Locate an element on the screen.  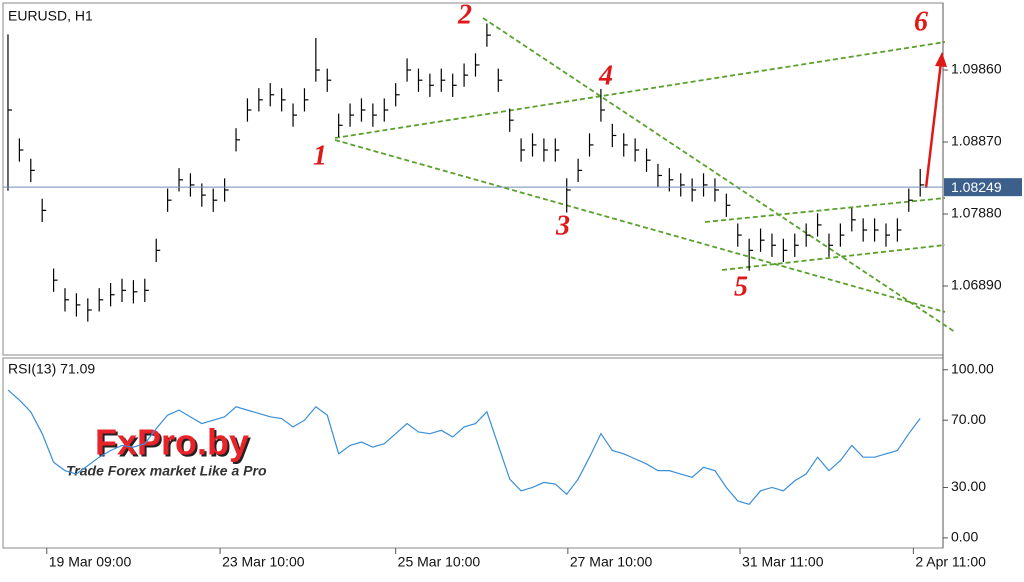
x-tick-label: 23 Mar 10:00 is located at coordinates (263, 562).